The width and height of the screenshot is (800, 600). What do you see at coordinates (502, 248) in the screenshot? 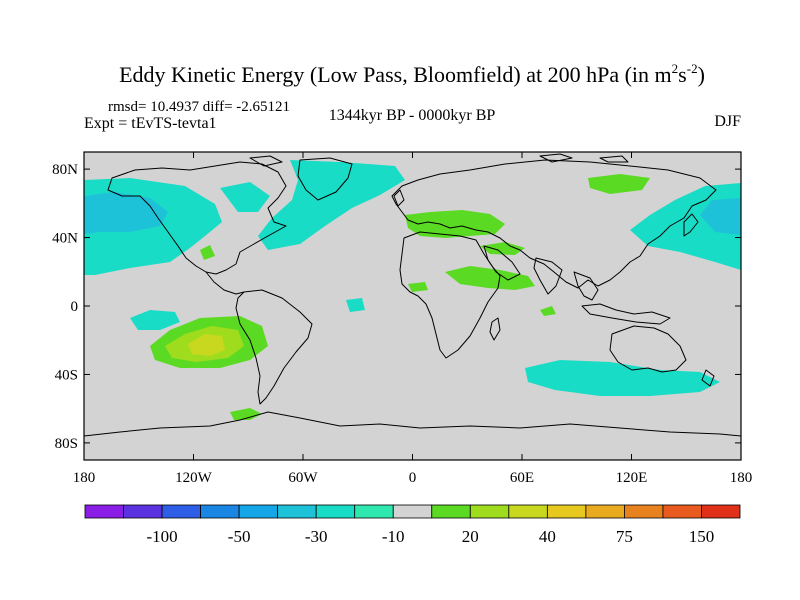
I see `anomaly-arabia-north` at bounding box center [502, 248].